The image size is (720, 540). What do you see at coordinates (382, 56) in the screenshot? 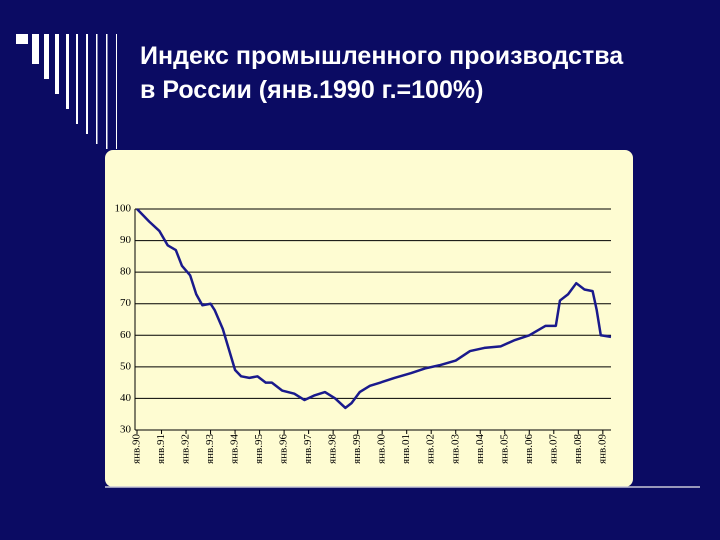
I see `title-line: Индекс промышленного производства` at bounding box center [382, 56].